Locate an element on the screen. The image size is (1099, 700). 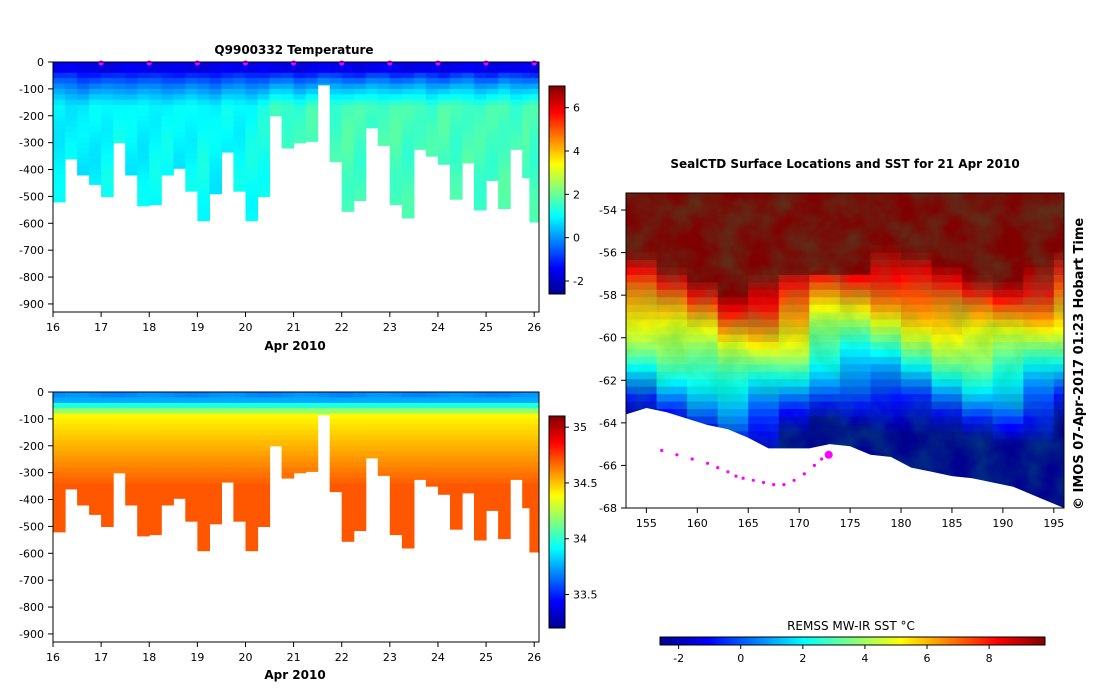
temperature-x-axis-title: Apr 2010 is located at coordinates (294, 346).